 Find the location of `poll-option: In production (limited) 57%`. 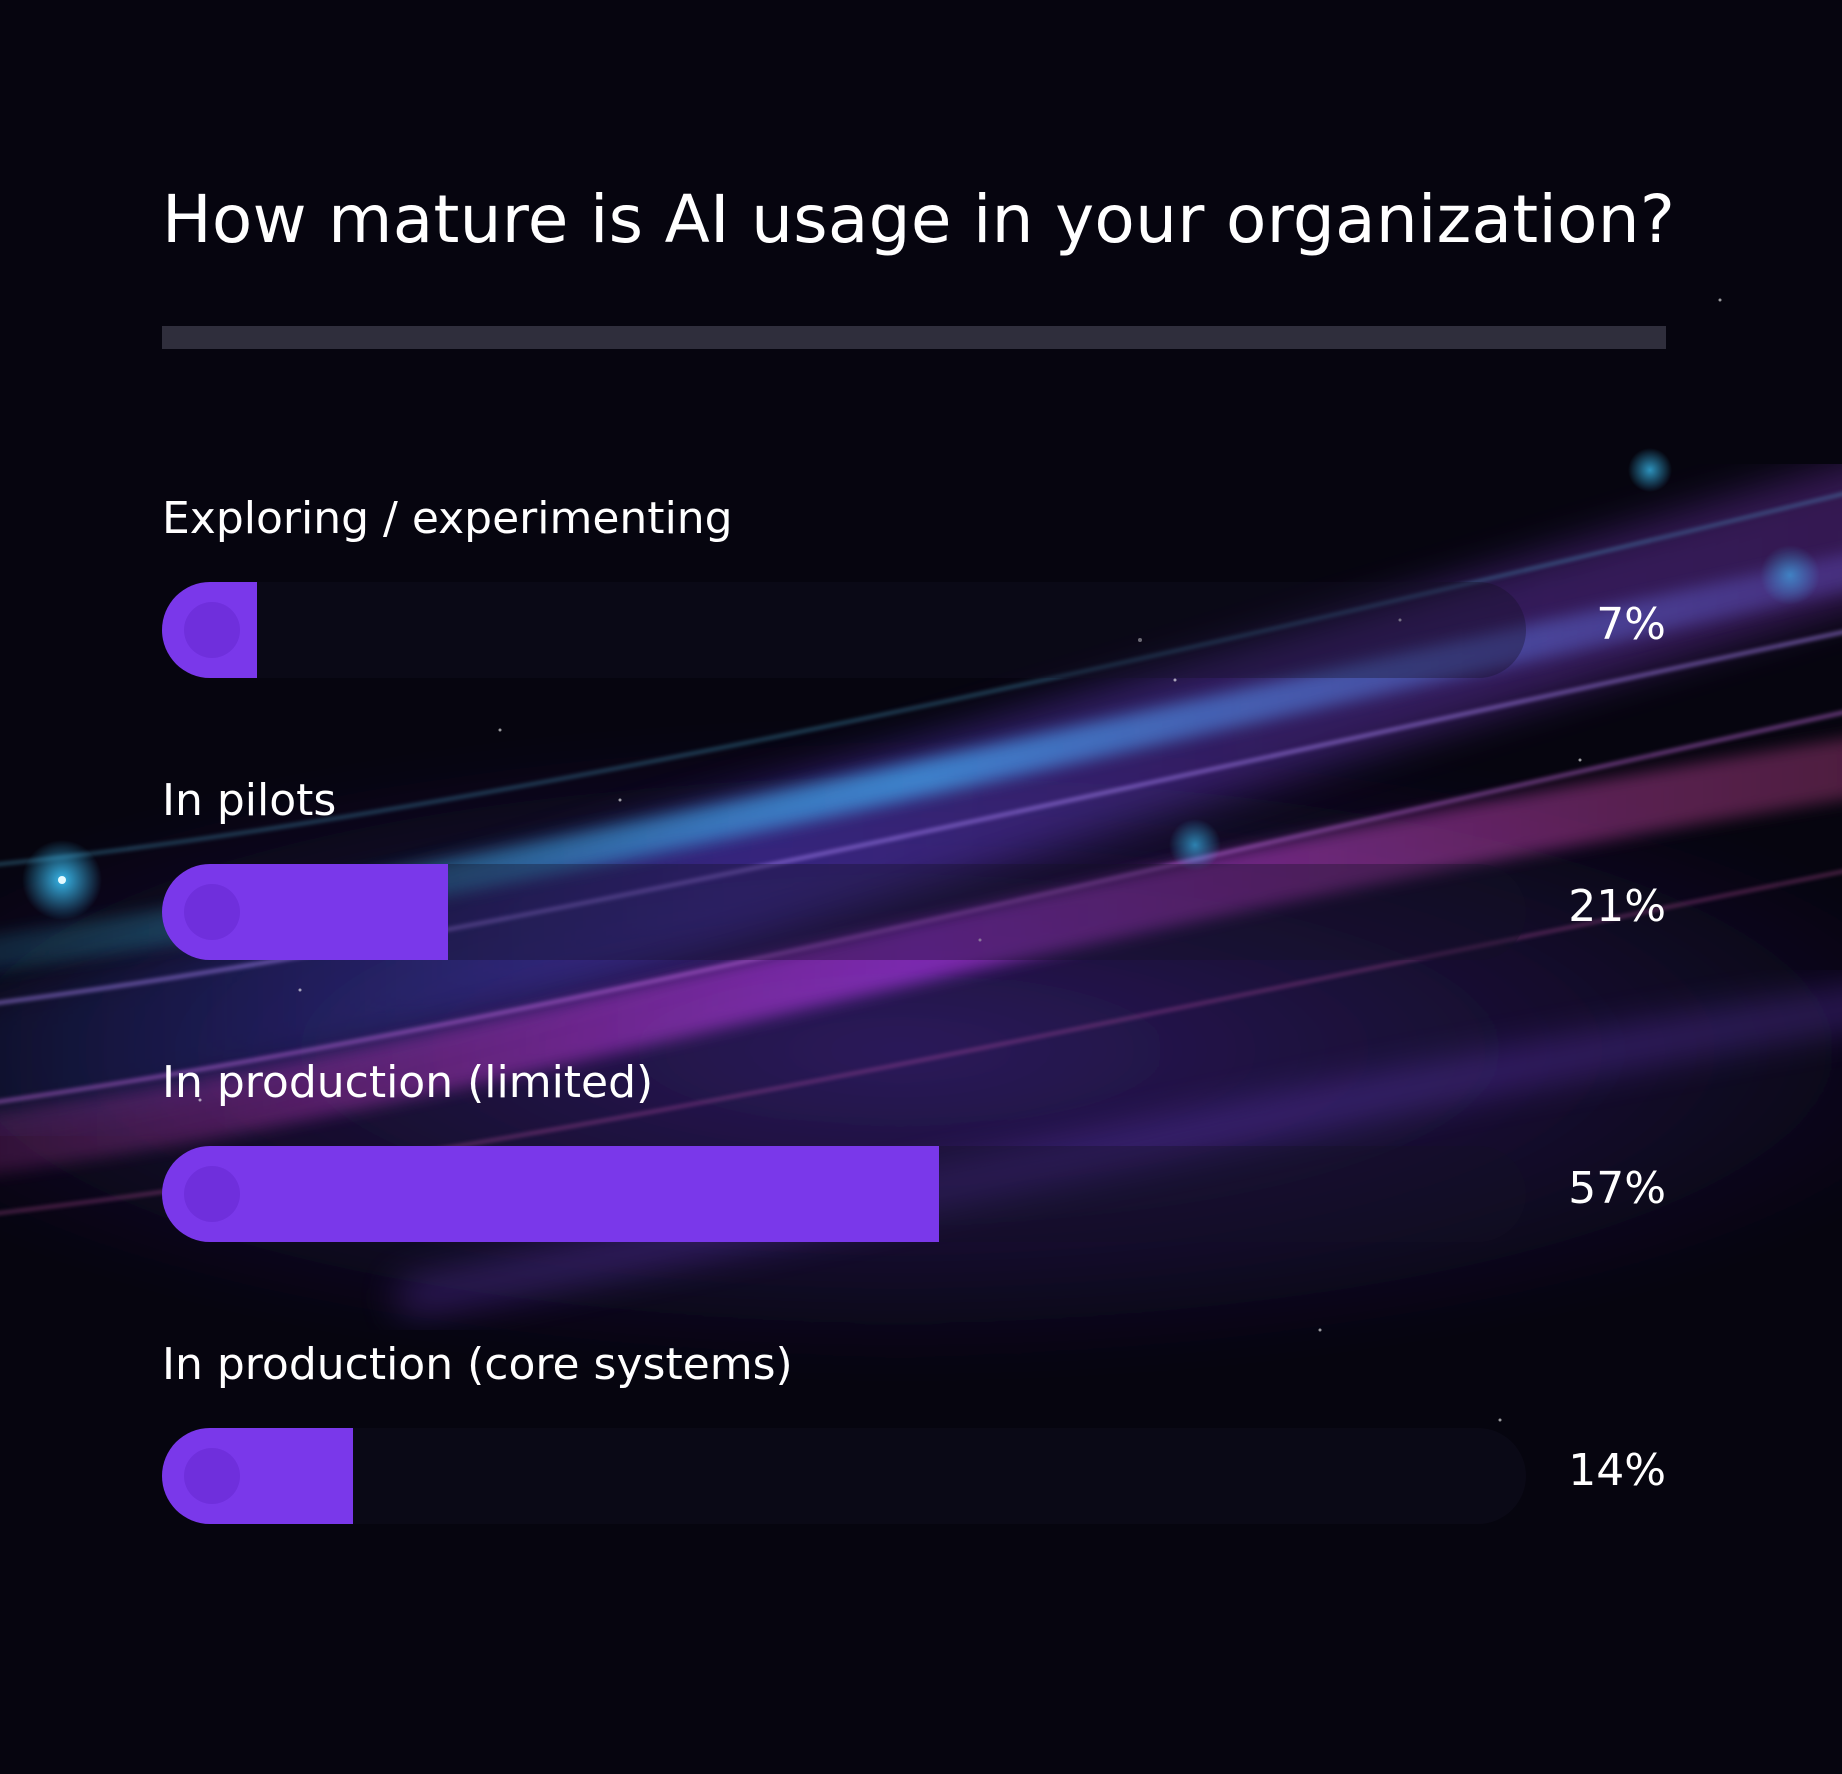

poll-option: In production (limited) 57% is located at coordinates (914, 1167).